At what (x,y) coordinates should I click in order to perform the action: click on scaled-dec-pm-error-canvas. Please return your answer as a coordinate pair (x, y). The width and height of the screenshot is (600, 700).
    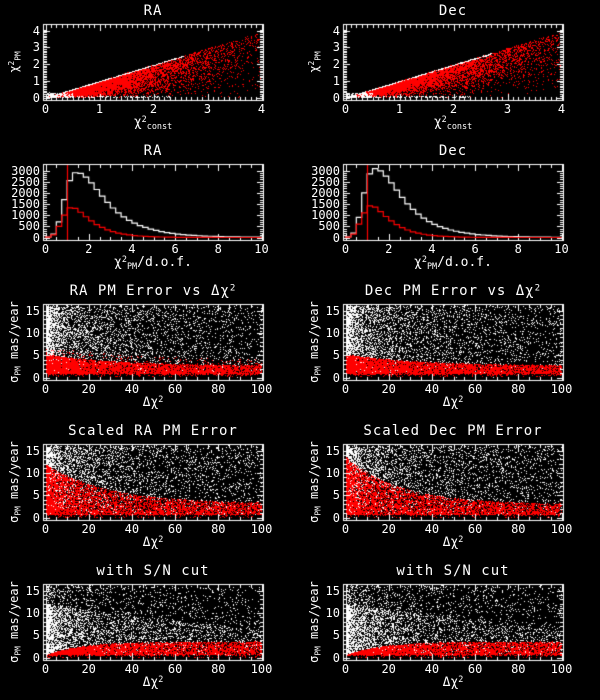
    Looking at the image, I should click on (450, 490).